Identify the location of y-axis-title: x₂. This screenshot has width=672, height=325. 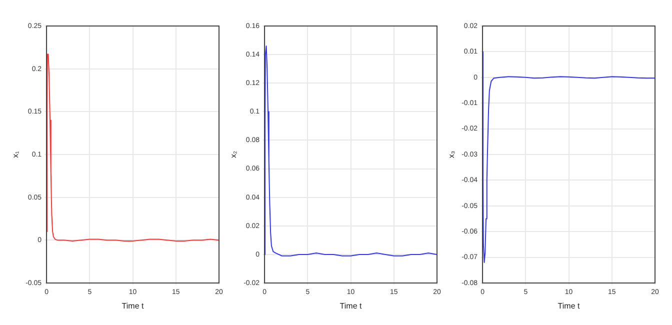
(233, 154).